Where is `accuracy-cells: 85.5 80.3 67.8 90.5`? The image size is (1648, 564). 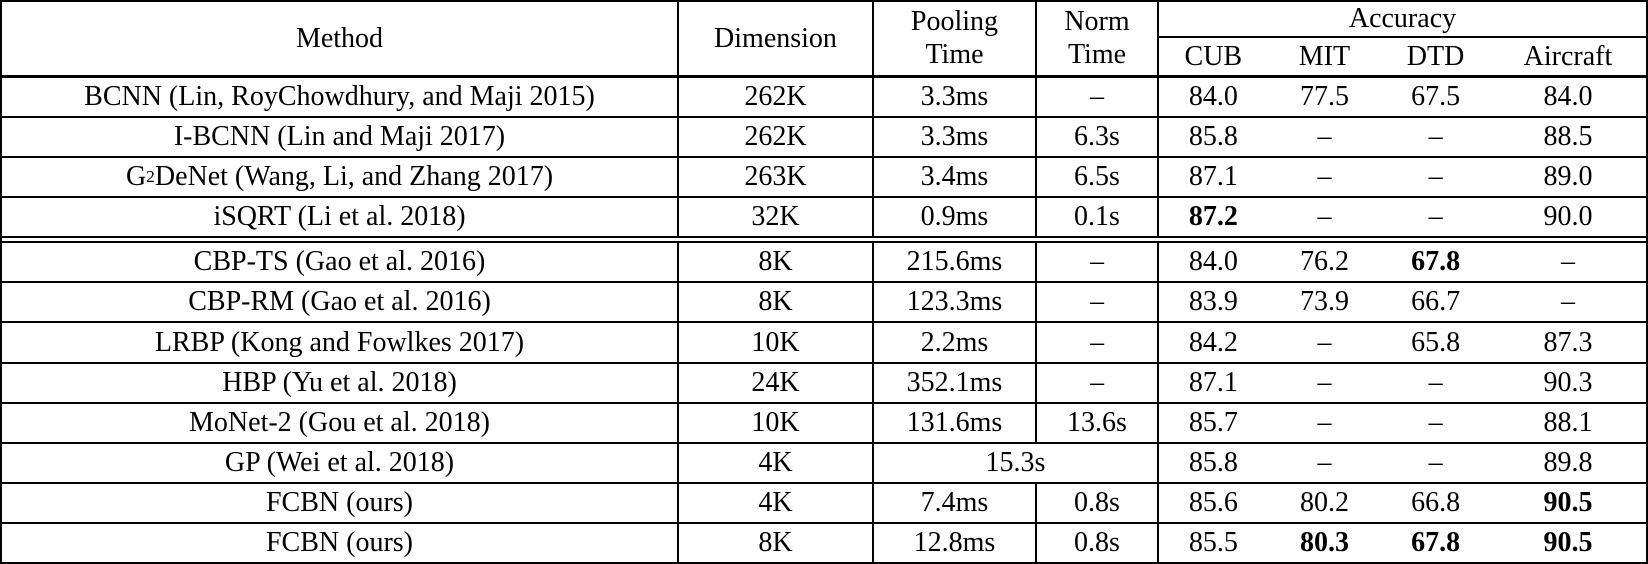
accuracy-cells: 85.5 80.3 67.8 90.5 is located at coordinates (1401, 542).